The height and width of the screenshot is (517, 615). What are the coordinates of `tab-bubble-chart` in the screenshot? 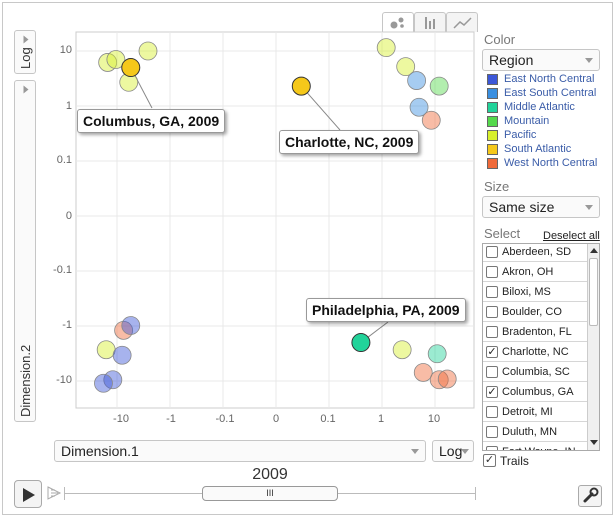 It's located at (398, 22).